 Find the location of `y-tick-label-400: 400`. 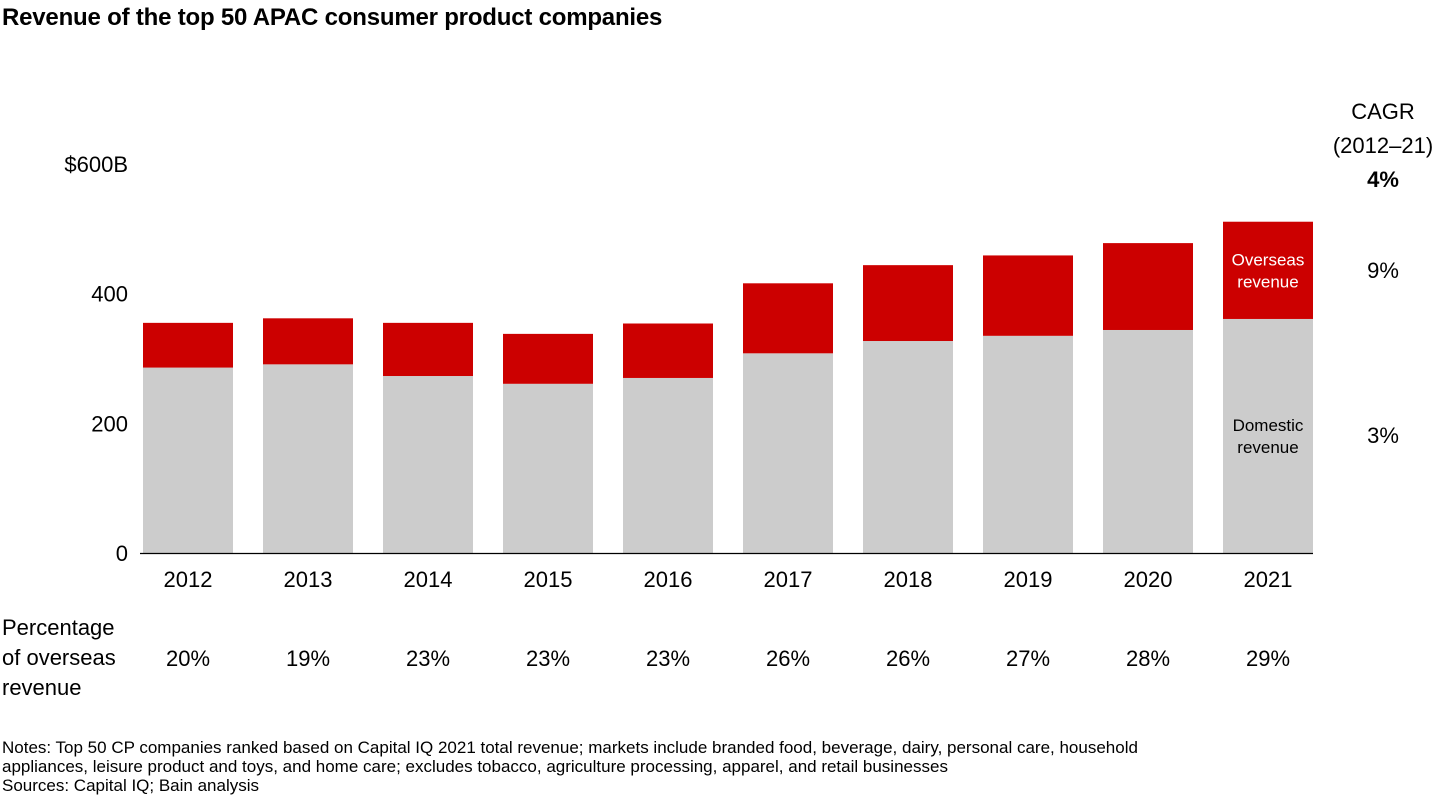

y-tick-label-400: 400 is located at coordinates (109, 294).